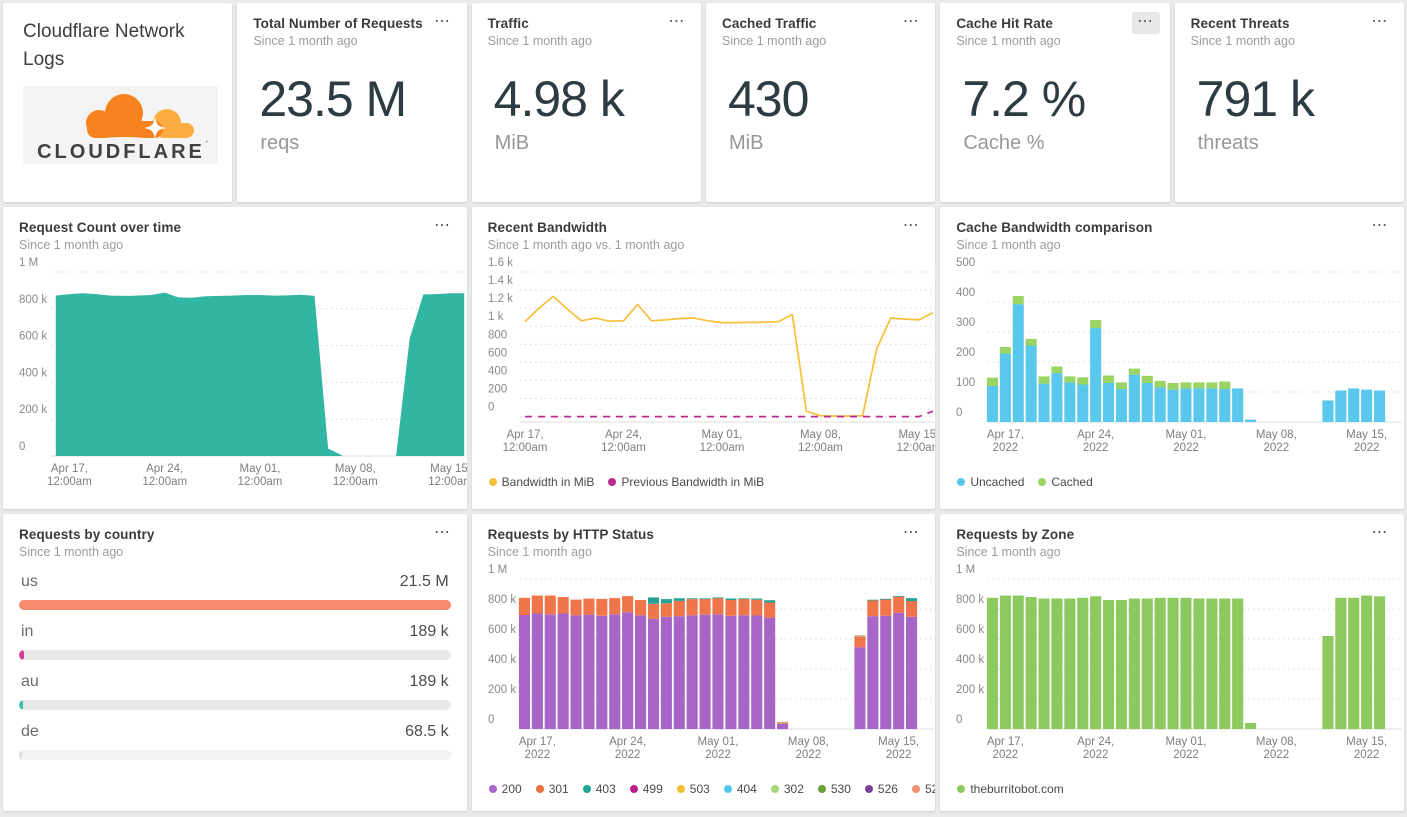  I want to click on legend-item-302: 302, so click(787, 789).